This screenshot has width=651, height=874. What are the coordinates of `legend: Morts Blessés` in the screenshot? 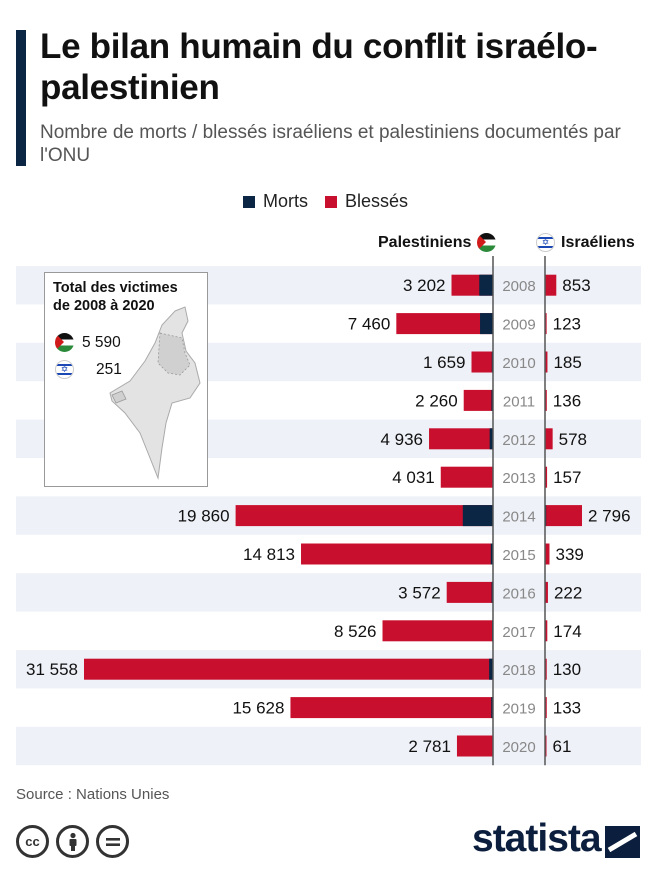 It's located at (325, 202).